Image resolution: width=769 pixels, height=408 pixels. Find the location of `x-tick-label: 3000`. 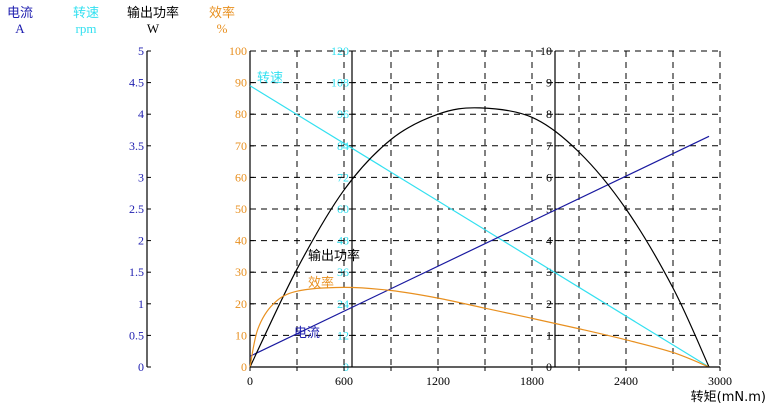

x-tick-label: 3000 is located at coordinates (720, 381).